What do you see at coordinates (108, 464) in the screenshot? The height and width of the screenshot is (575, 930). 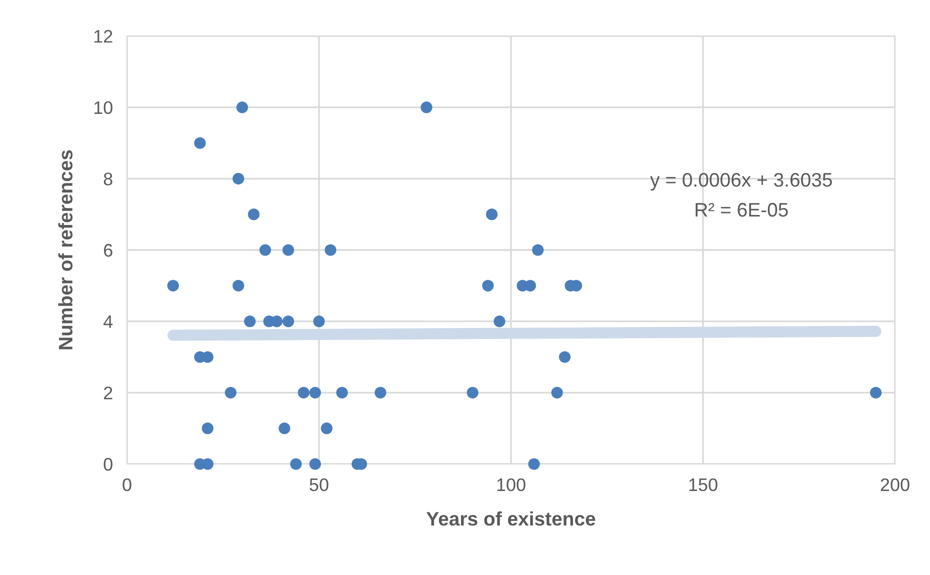 I see `y-tick-label: 0` at bounding box center [108, 464].